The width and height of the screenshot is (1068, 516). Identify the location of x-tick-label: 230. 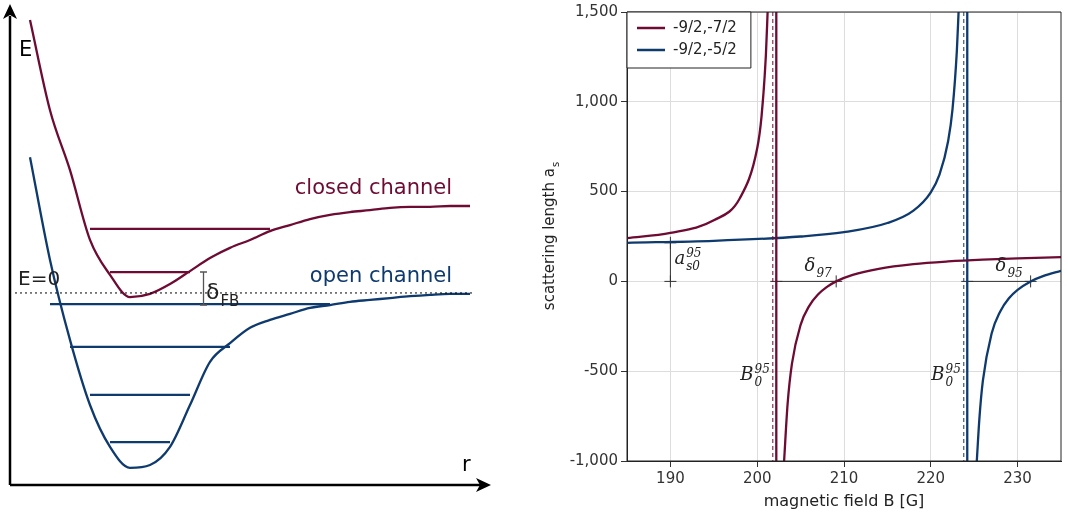
(1017, 477).